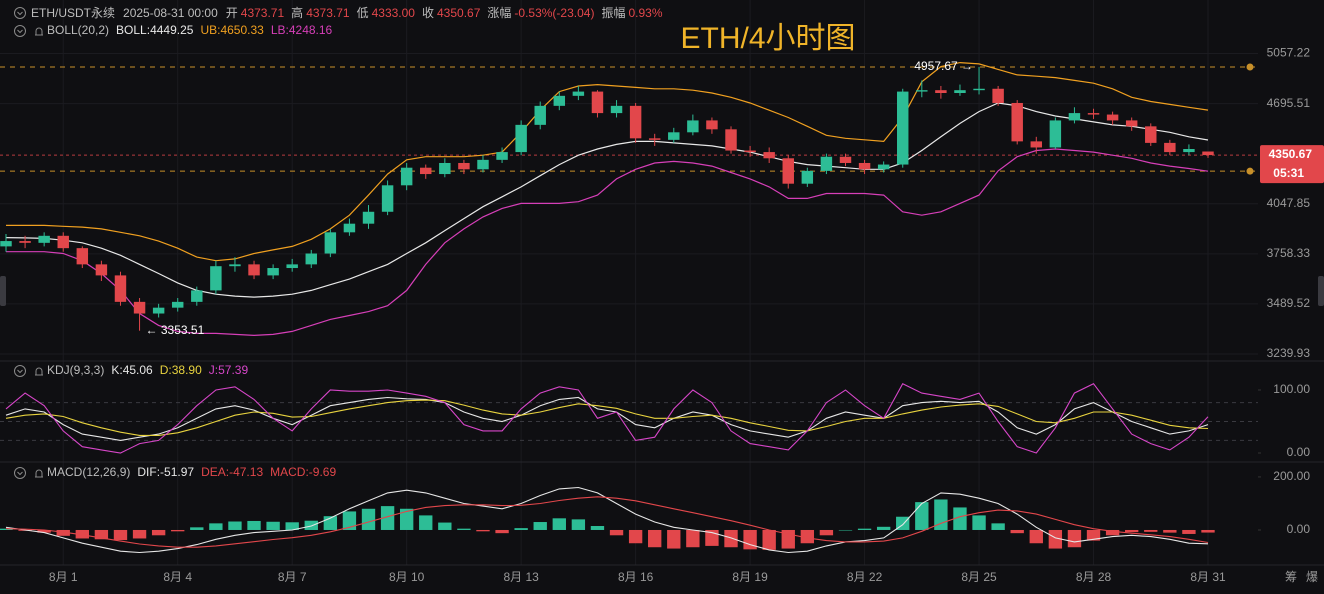 Image resolution: width=1324 pixels, height=594 pixels. I want to click on y-tick-label: 5057.22, so click(1289, 53).